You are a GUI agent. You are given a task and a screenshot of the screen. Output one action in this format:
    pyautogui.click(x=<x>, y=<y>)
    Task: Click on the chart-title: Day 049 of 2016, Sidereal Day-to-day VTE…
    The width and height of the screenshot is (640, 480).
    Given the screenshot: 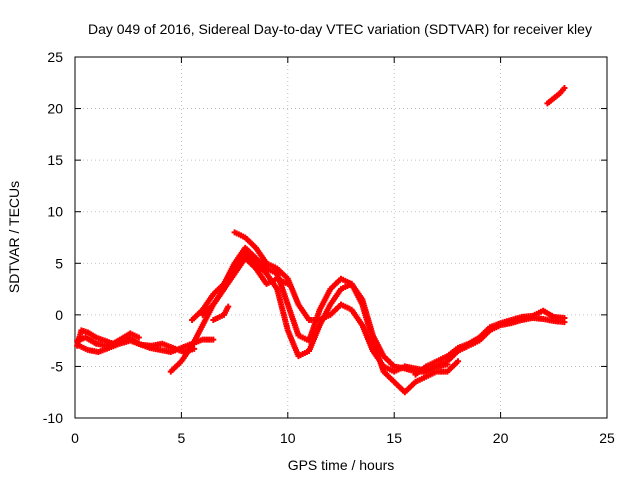 What is the action you would take?
    pyautogui.click(x=340, y=29)
    